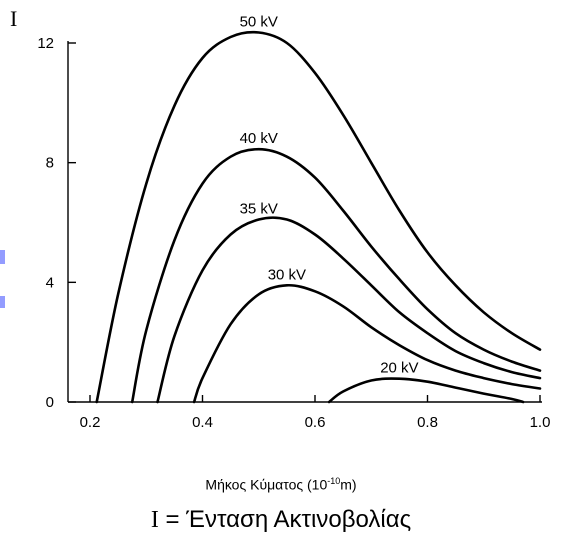 The height and width of the screenshot is (546, 562). Describe the element at coordinates (427, 422) in the screenshot. I see `x-tick-label: 0.8` at that location.